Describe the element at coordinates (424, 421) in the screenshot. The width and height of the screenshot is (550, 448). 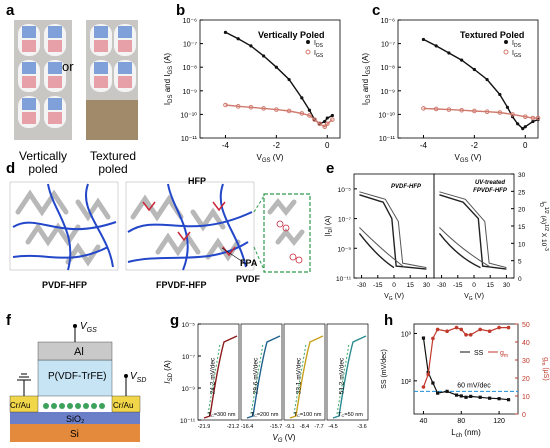
I see `x-tick-label: 40` at that location.